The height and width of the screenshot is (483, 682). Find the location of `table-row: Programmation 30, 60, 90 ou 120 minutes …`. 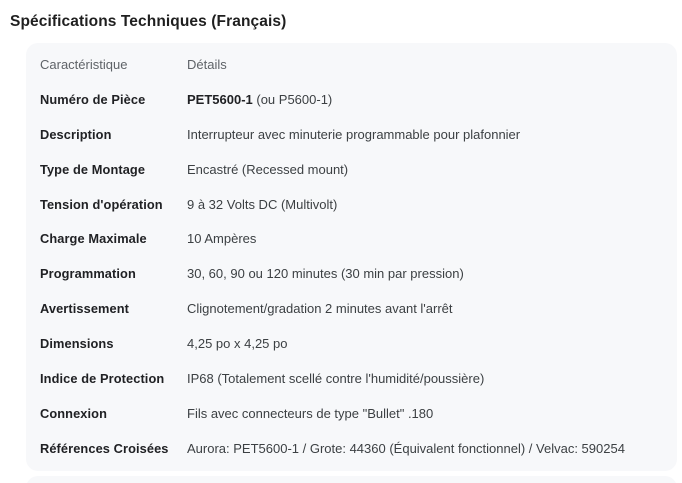

table-row: Programmation 30, 60, 90 ou 120 minutes … is located at coordinates (351, 273).